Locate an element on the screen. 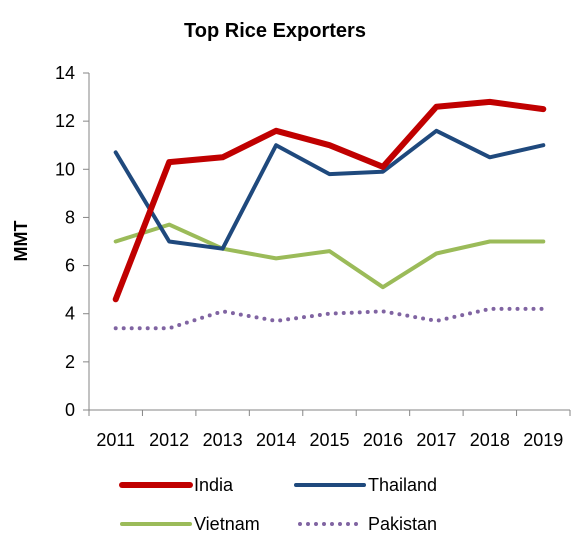 The height and width of the screenshot is (542, 571). series-line-vietnam is located at coordinates (329, 256).